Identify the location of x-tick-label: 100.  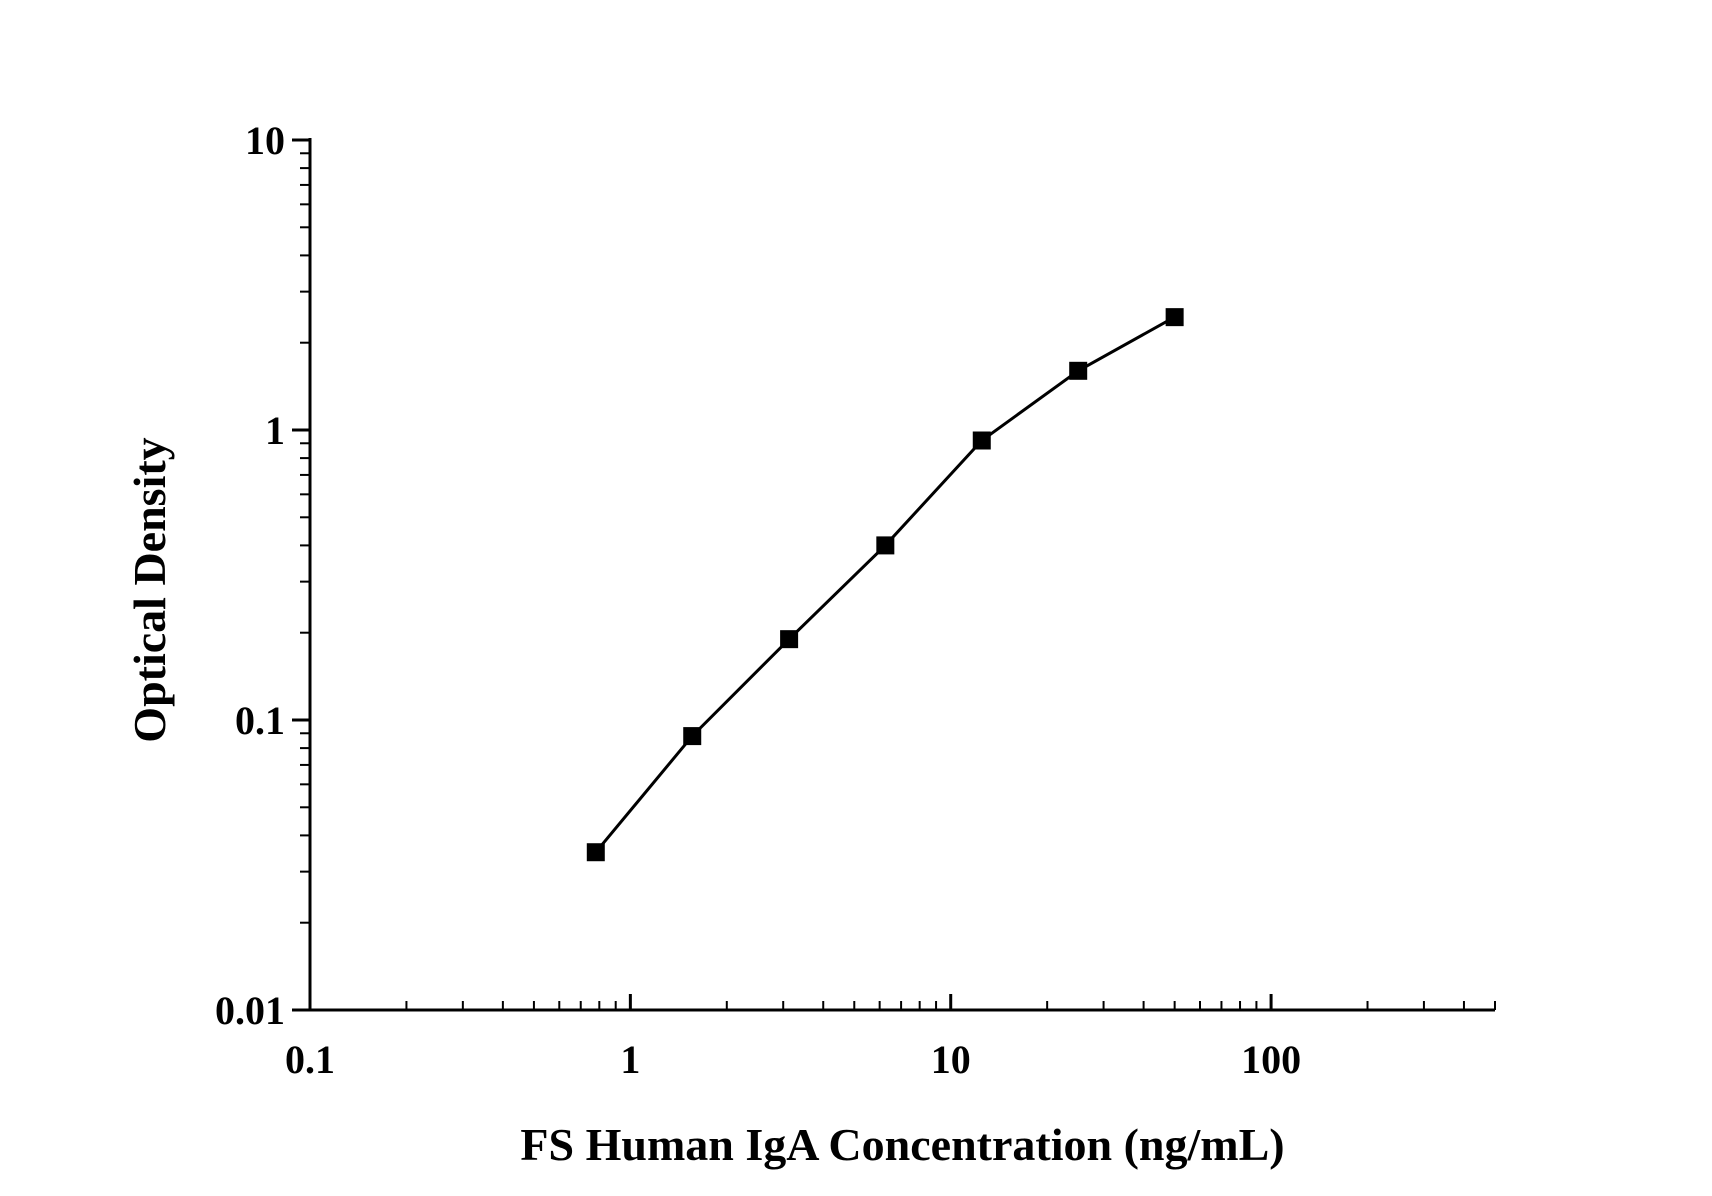
(1271, 1059).